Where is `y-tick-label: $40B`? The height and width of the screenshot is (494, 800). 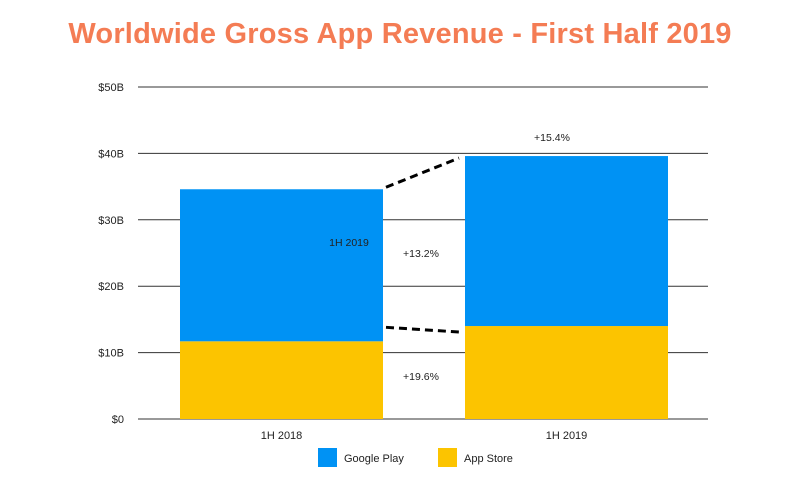
y-tick-label: $40B is located at coordinates (111, 154).